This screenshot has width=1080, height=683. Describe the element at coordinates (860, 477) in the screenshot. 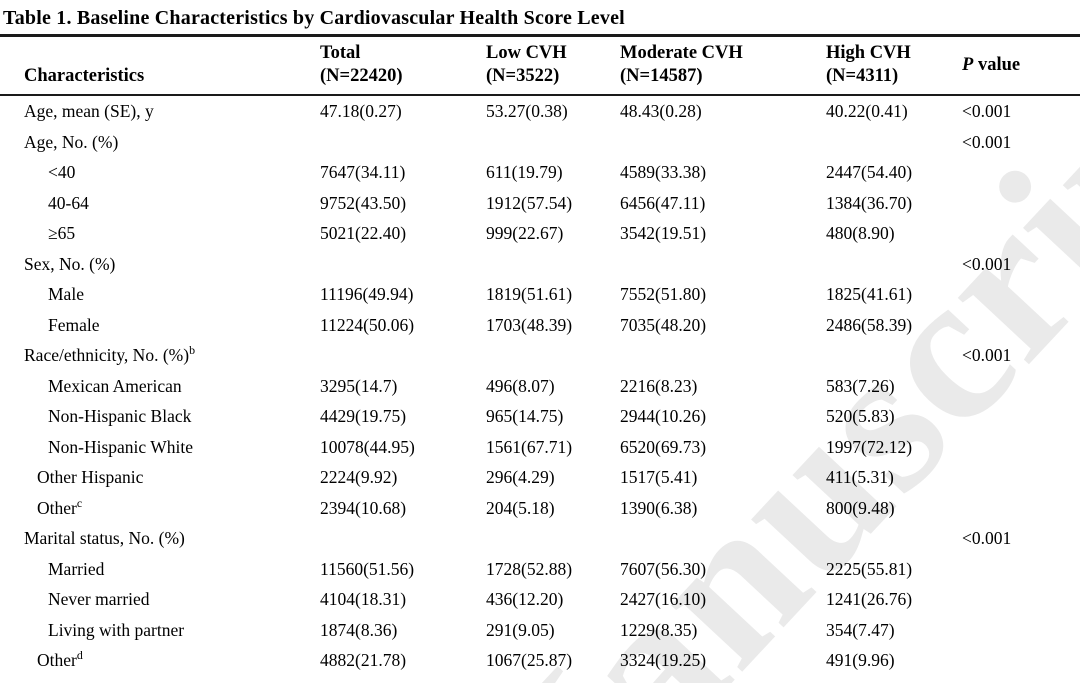

I see `cell-high: 411(5.31)` at that location.